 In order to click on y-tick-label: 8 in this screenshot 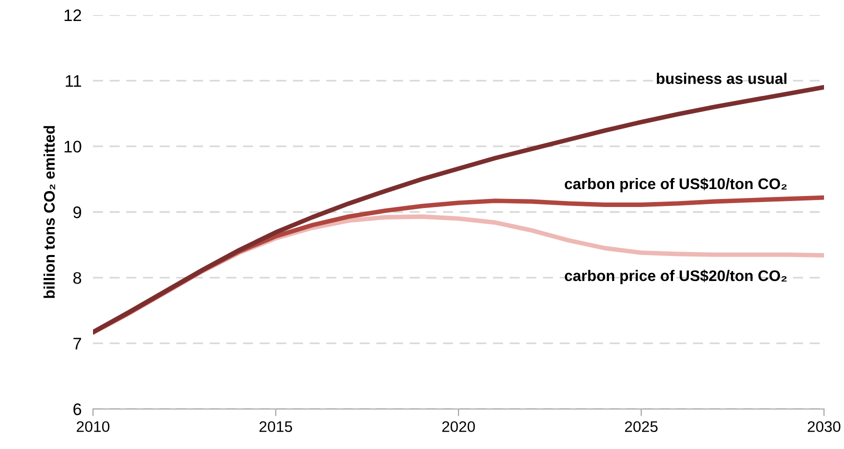, I will do `click(77, 278)`.